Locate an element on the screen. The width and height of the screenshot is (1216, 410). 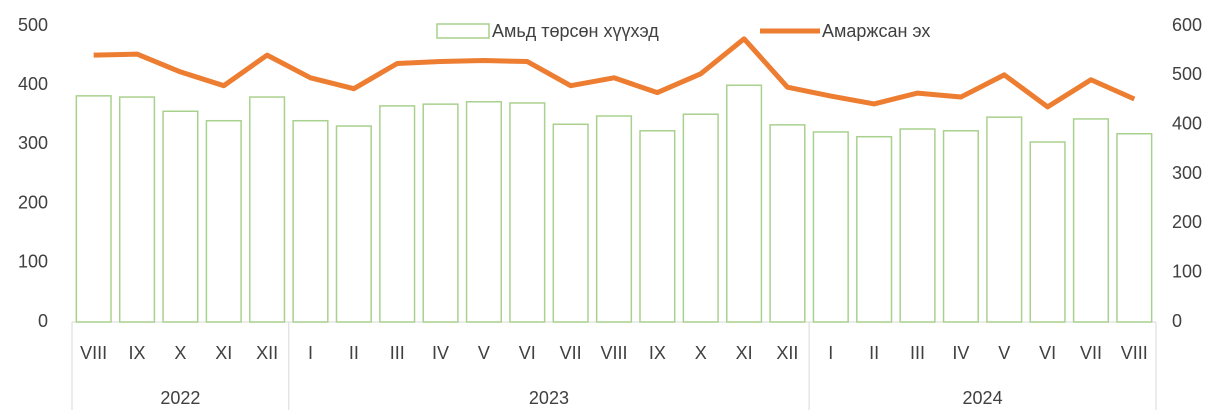
y2-tick-label: 600 is located at coordinates (1187, 25).